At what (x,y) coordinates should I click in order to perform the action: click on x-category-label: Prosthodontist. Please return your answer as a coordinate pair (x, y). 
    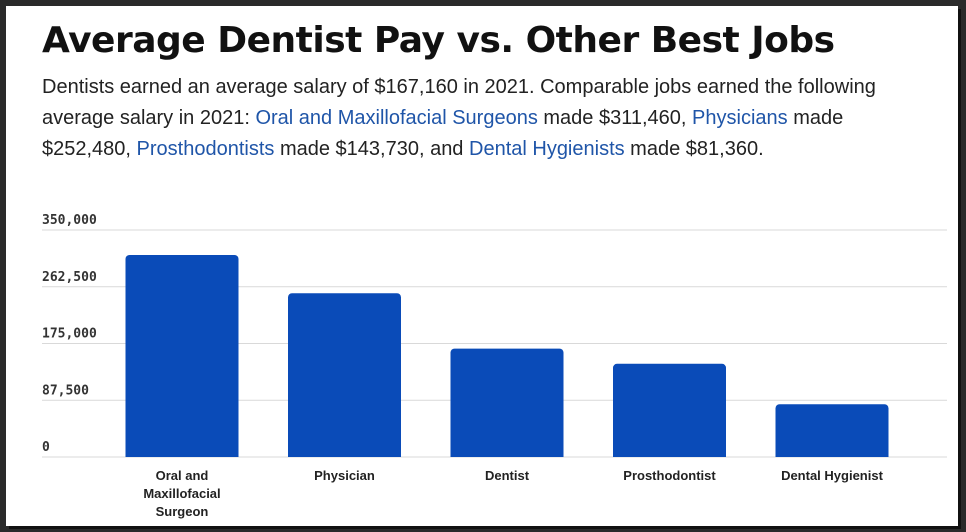
    Looking at the image, I should click on (669, 475).